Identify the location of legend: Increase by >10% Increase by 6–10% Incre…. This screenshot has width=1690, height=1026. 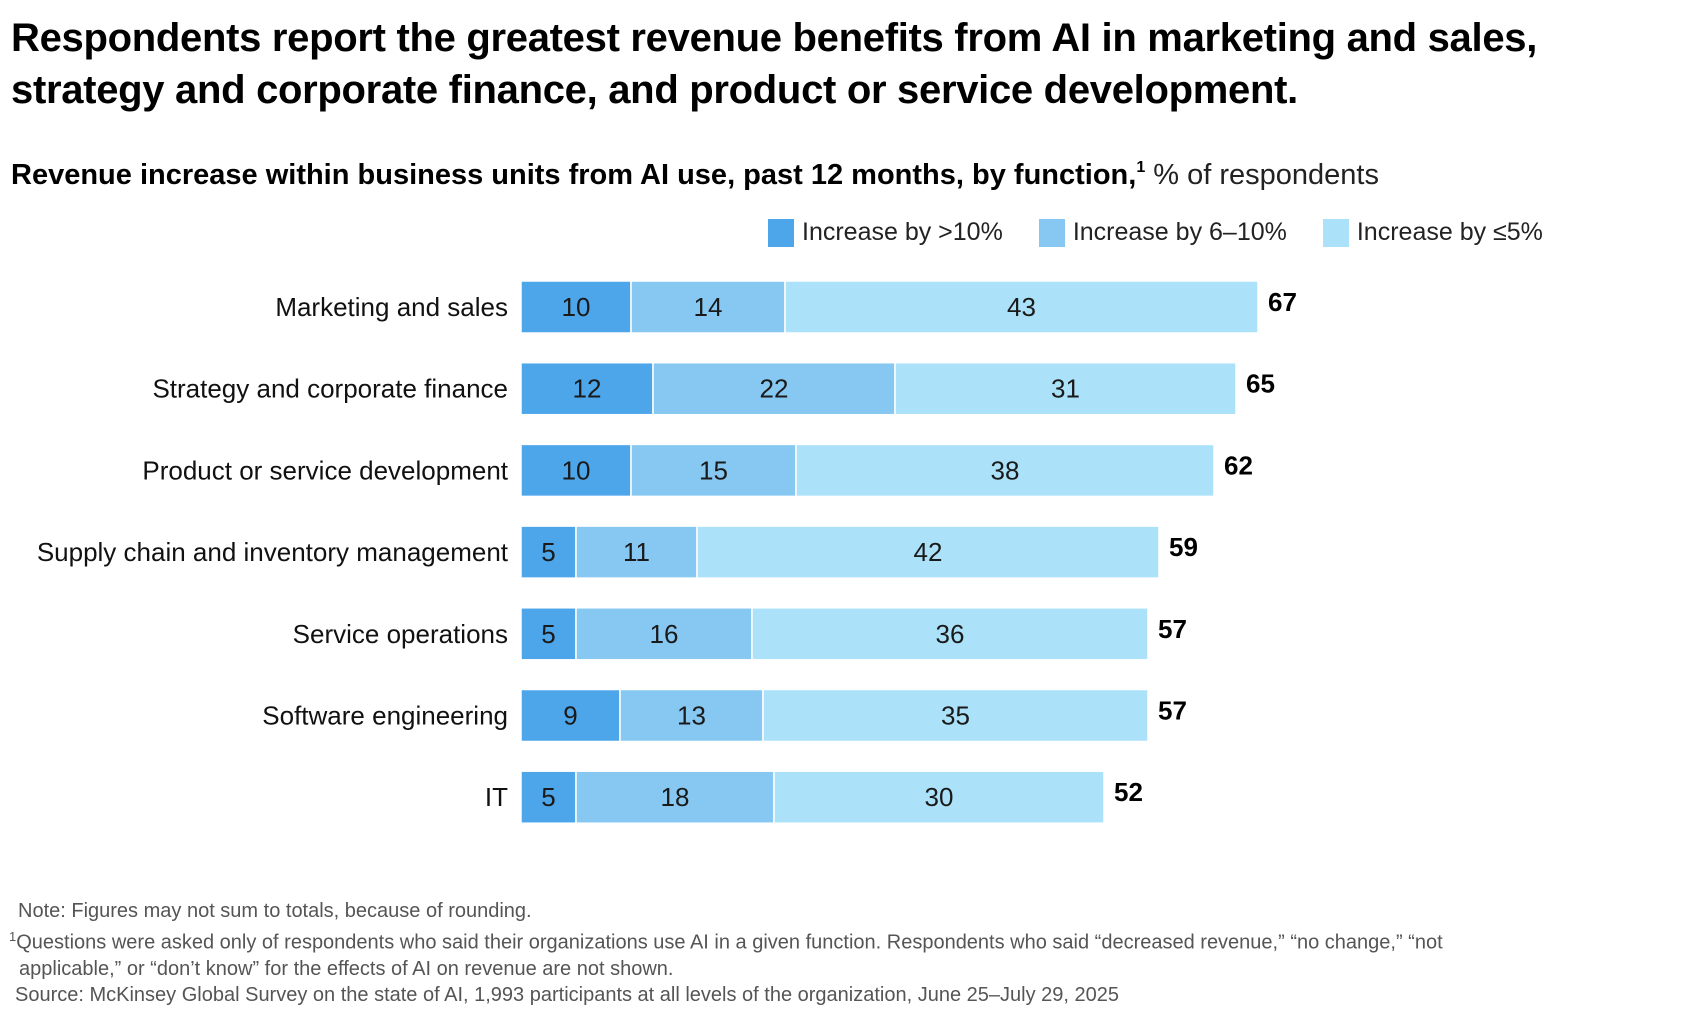
(1155, 232).